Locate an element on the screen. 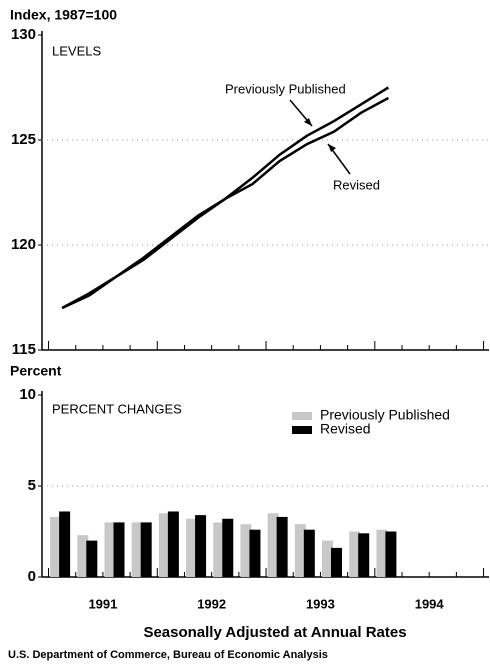 The width and height of the screenshot is (490, 664). x-axis-title: Seasonally Adjusted at Annual Rates is located at coordinates (274, 632).